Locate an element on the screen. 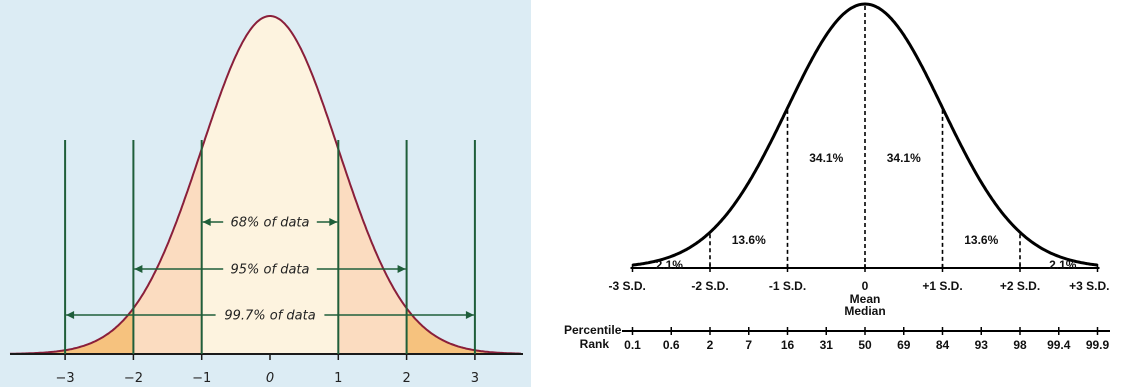  range-label: 99.7% of data is located at coordinates (269, 316).